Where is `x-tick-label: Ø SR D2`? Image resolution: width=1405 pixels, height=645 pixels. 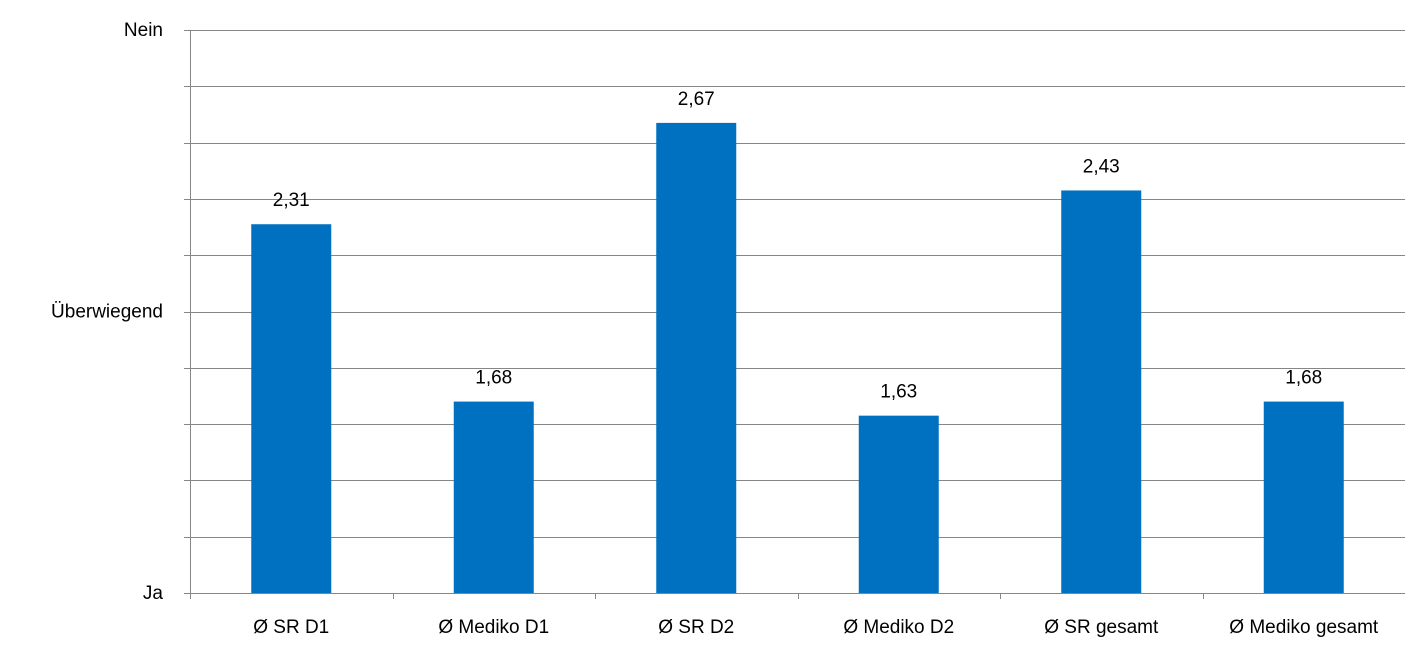
x-tick-label: Ø SR D2 is located at coordinates (696, 627).